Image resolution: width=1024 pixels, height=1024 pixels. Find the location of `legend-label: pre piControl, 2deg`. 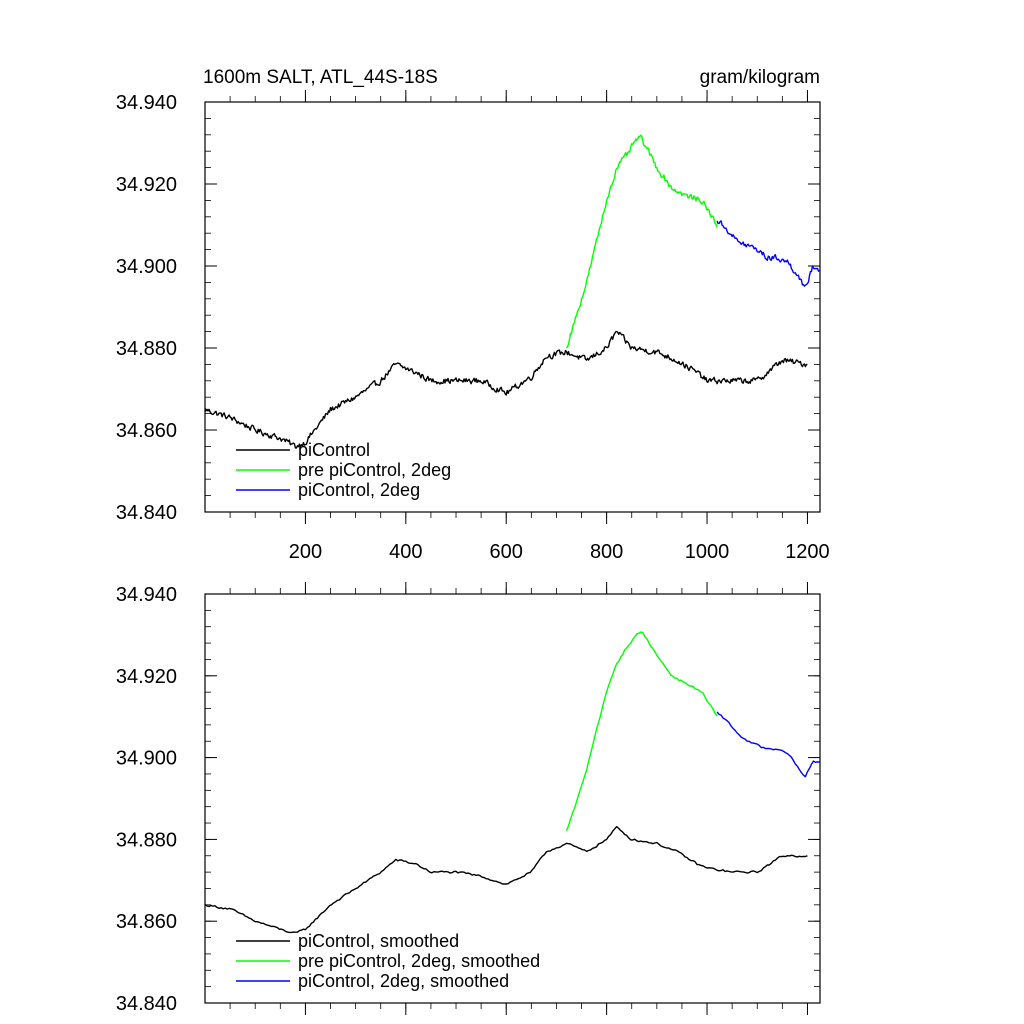

legend-label: pre piControl, 2deg is located at coordinates (374, 470).